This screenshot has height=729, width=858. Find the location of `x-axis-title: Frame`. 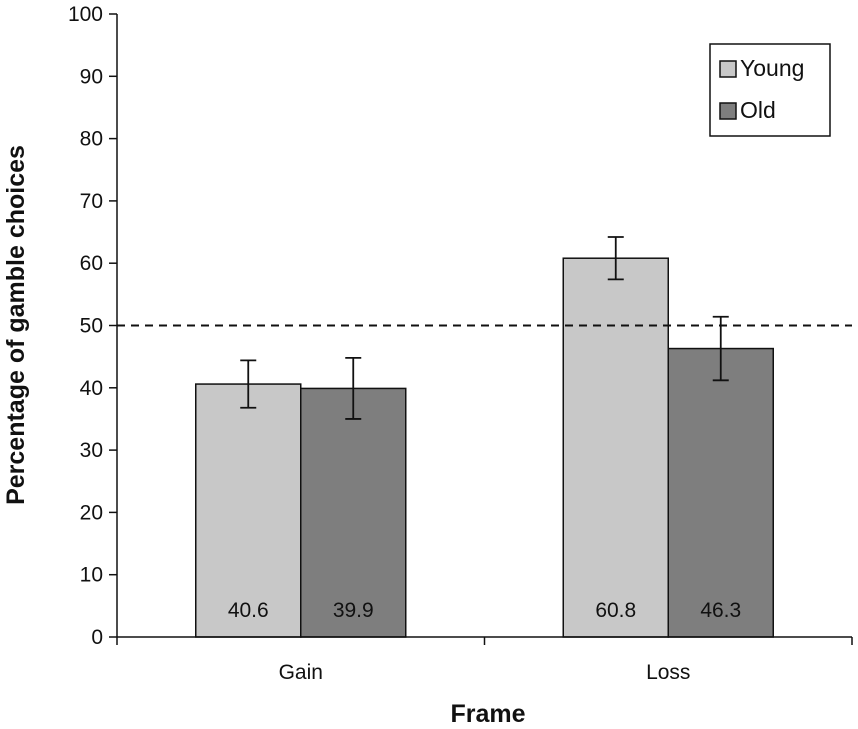

x-axis-title: Frame is located at coordinates (487, 714).